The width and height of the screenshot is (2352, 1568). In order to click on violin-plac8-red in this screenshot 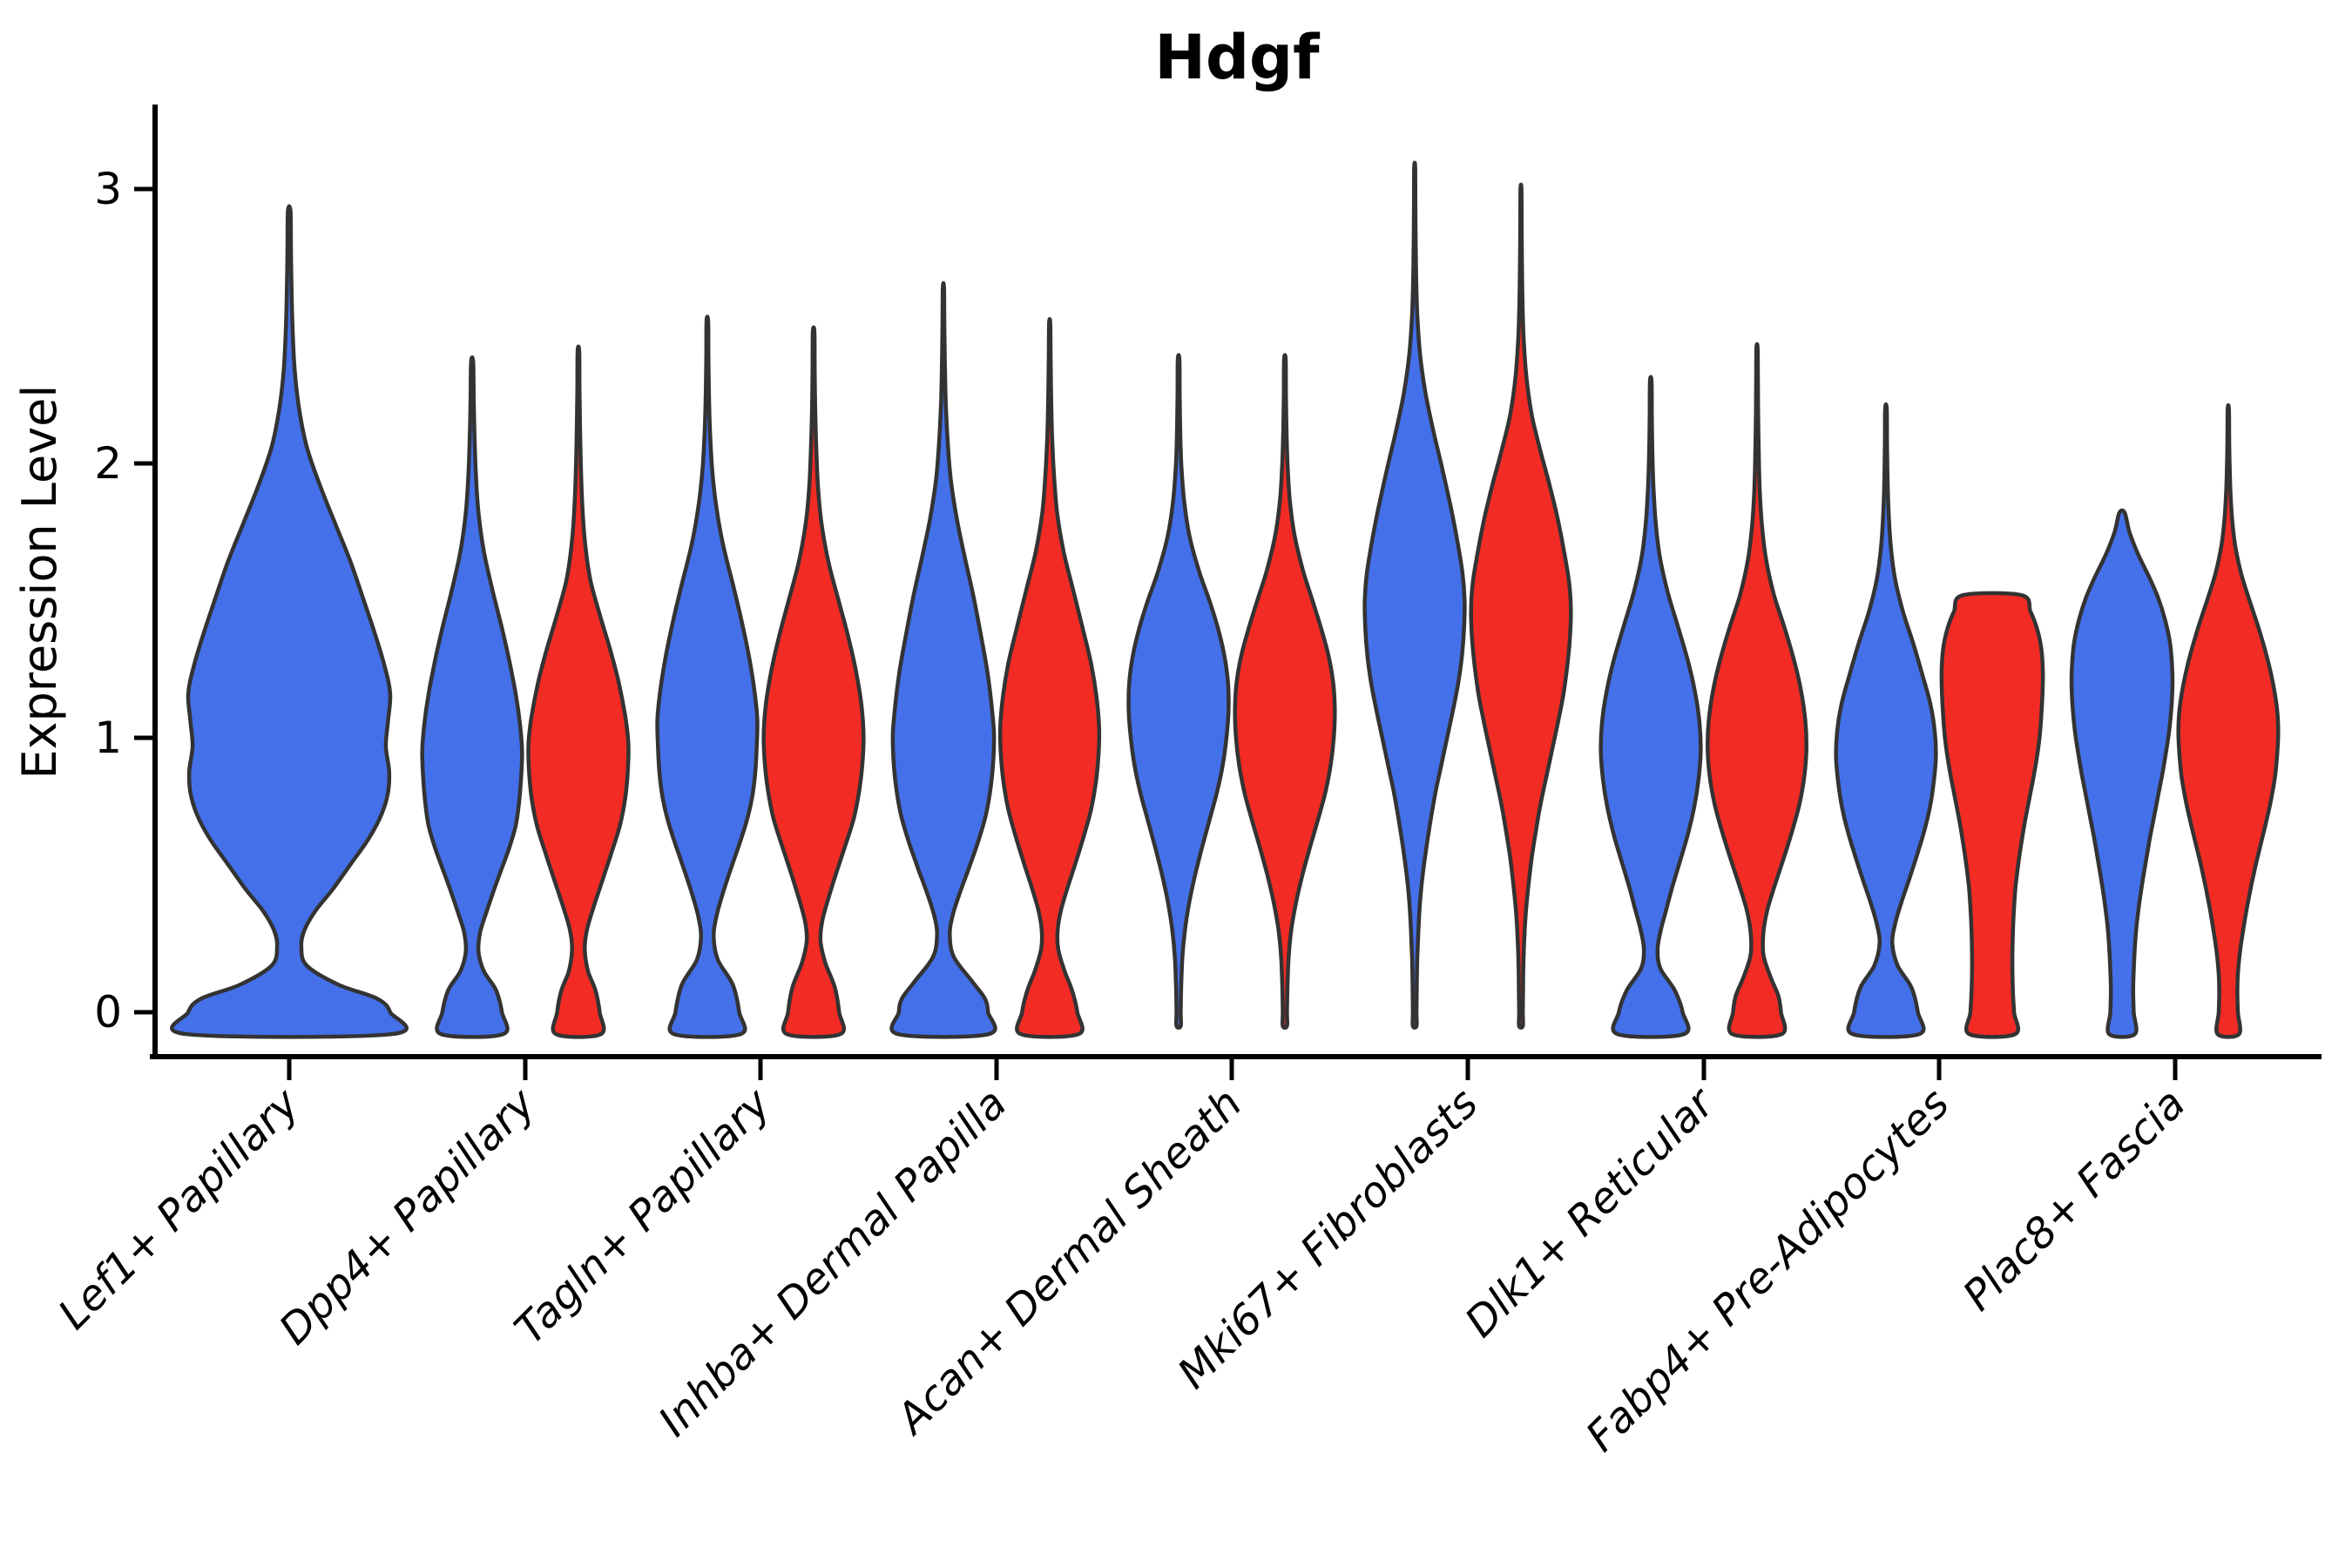, I will do `click(2228, 721)`.